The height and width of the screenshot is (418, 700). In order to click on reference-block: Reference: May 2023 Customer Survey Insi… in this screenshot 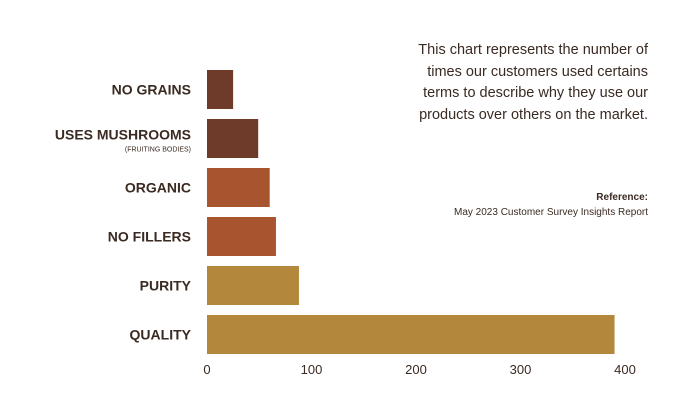, I will do `click(518, 205)`.